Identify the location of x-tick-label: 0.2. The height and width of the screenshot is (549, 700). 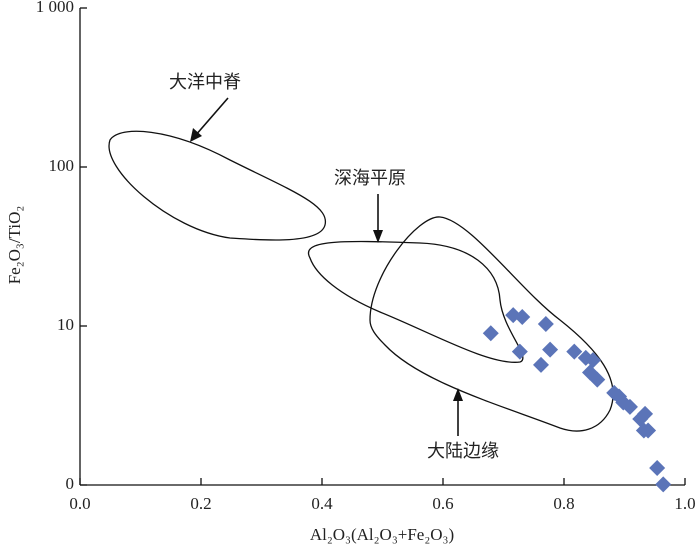
(200, 503).